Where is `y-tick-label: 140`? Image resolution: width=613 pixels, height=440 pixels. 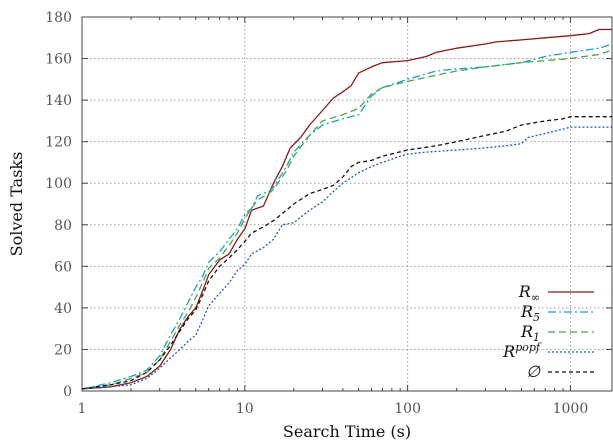
y-tick-label: 140 is located at coordinates (58, 101).